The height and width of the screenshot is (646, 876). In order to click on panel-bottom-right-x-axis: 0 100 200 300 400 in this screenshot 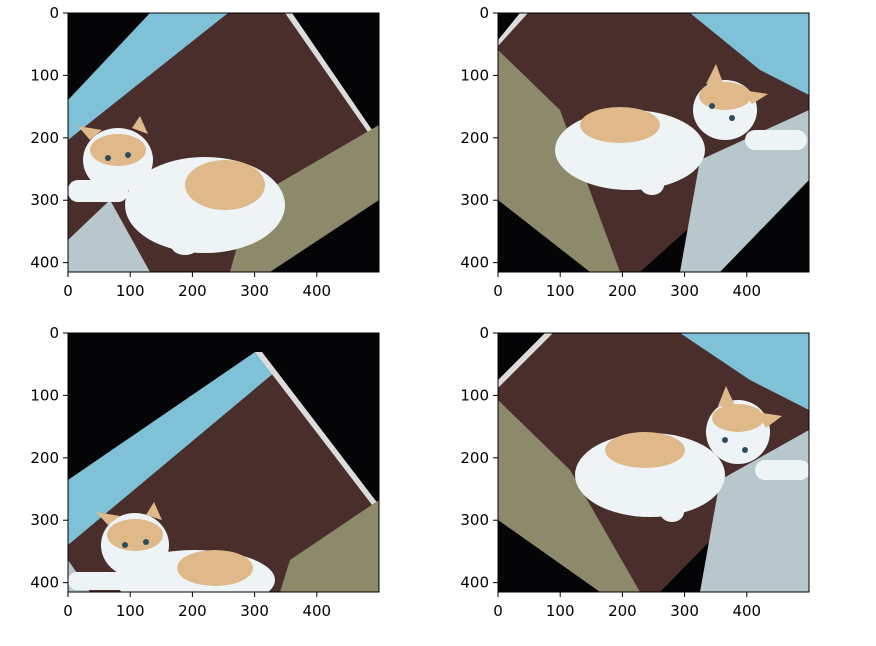, I will do `click(627, 606)`.